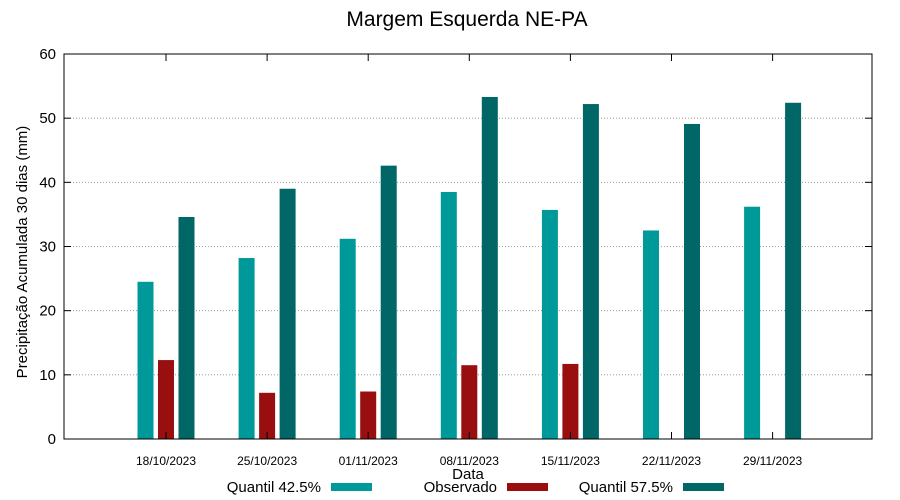  What do you see at coordinates (47, 247) in the screenshot?
I see `y-tick-label: 30` at bounding box center [47, 247].